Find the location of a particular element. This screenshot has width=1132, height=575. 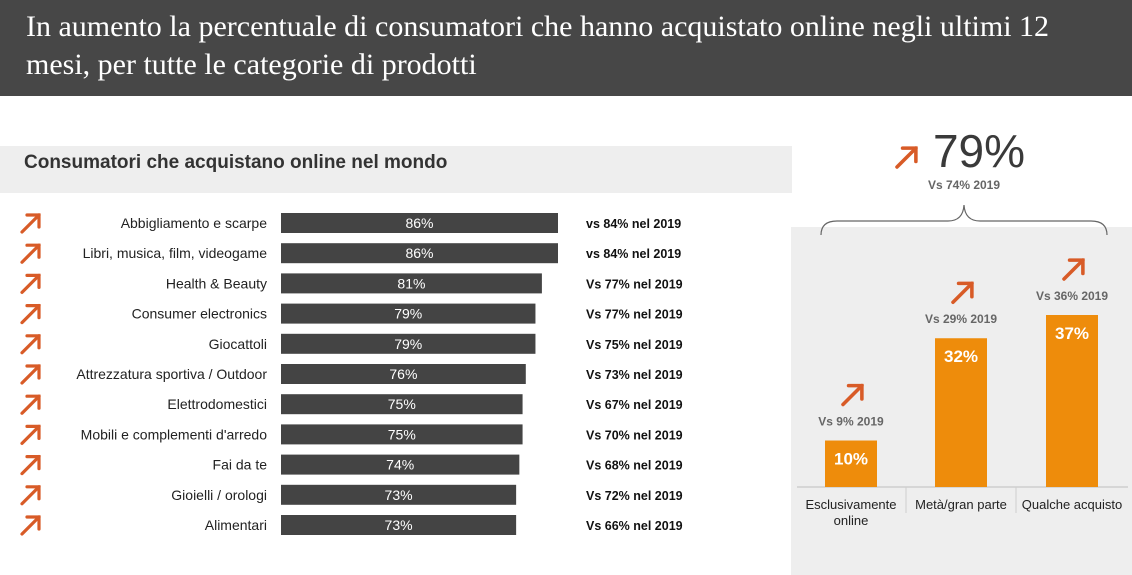

category-label: Metà/gran parte is located at coordinates (961, 504).